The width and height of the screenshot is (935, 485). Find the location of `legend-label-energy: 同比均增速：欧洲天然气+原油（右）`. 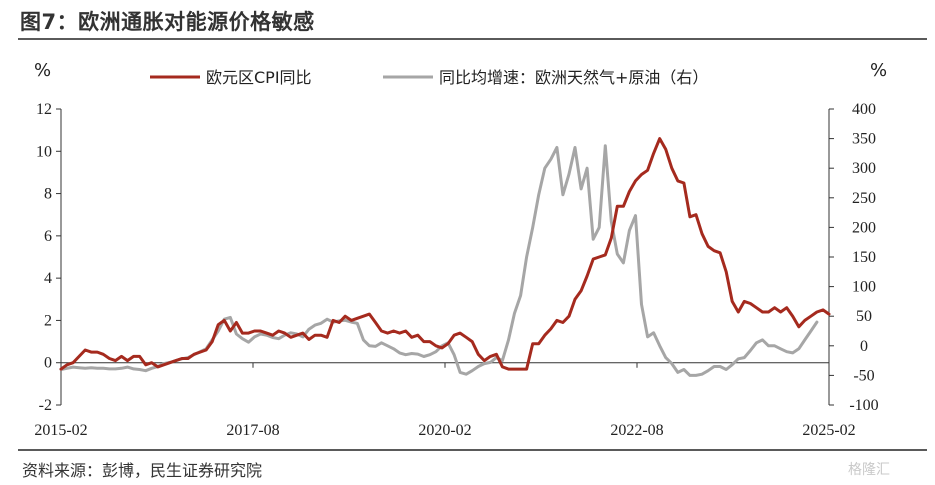

legend-label-energy: 同比均增速：欧洲天然气+原油（右） is located at coordinates (573, 77).